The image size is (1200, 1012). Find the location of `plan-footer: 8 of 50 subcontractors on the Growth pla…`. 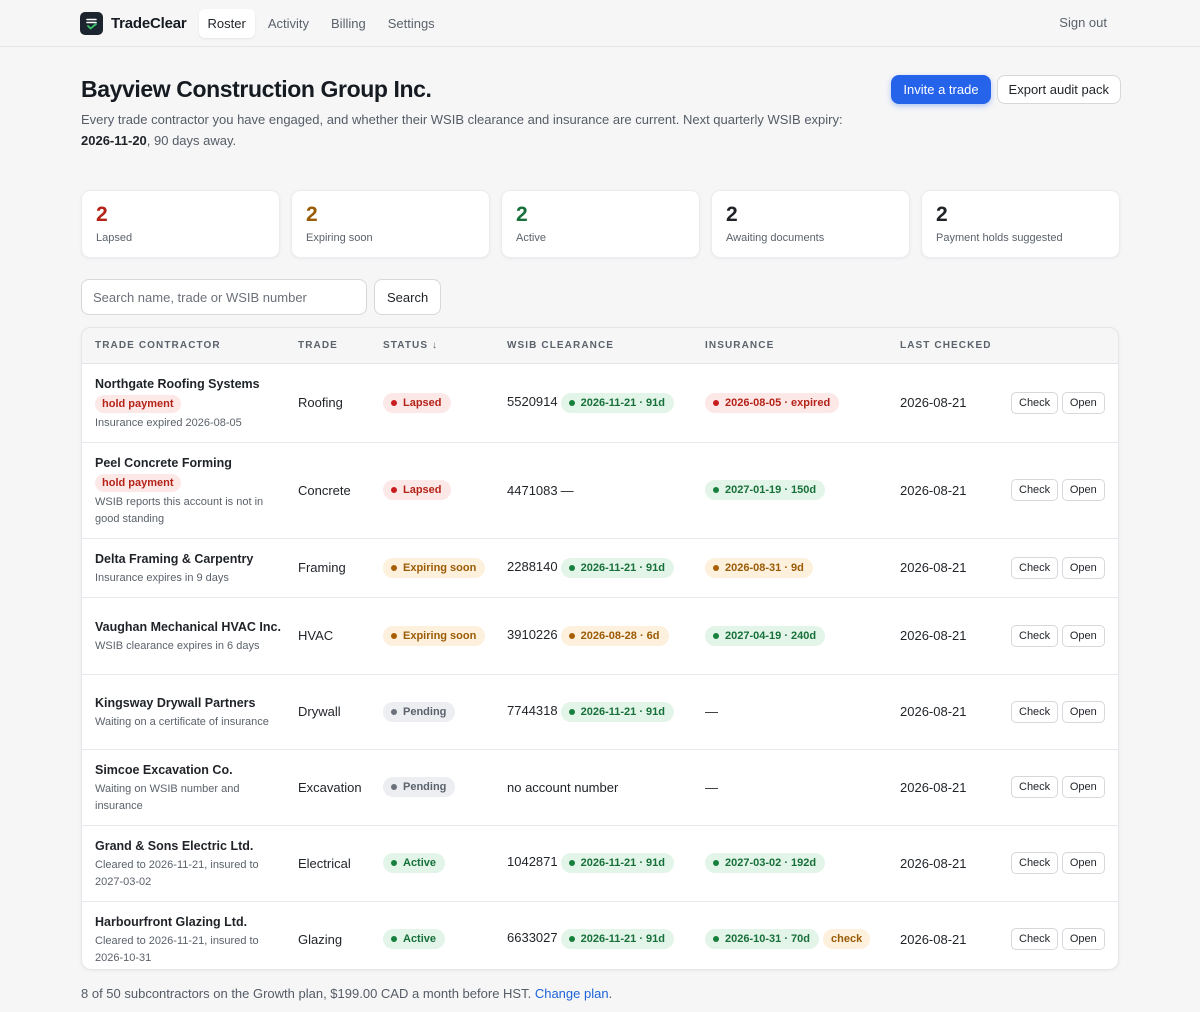

plan-footer: 8 of 50 subcontractors on the Growth pla… is located at coordinates (346, 993).